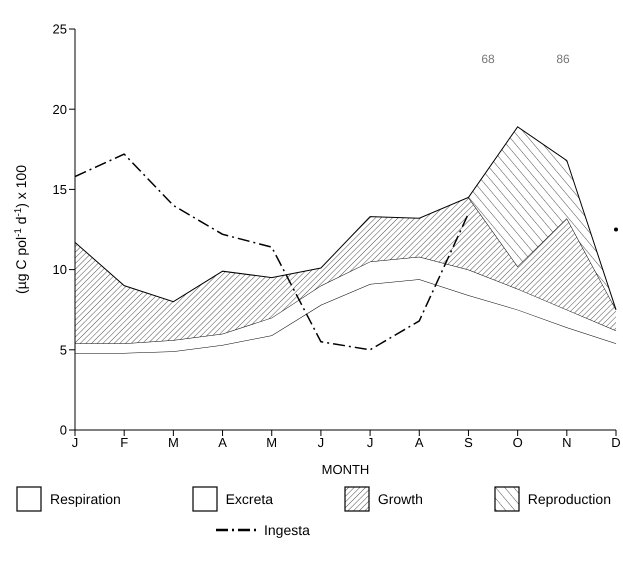  I want to click on y-tick-label: 25, so click(59, 29).